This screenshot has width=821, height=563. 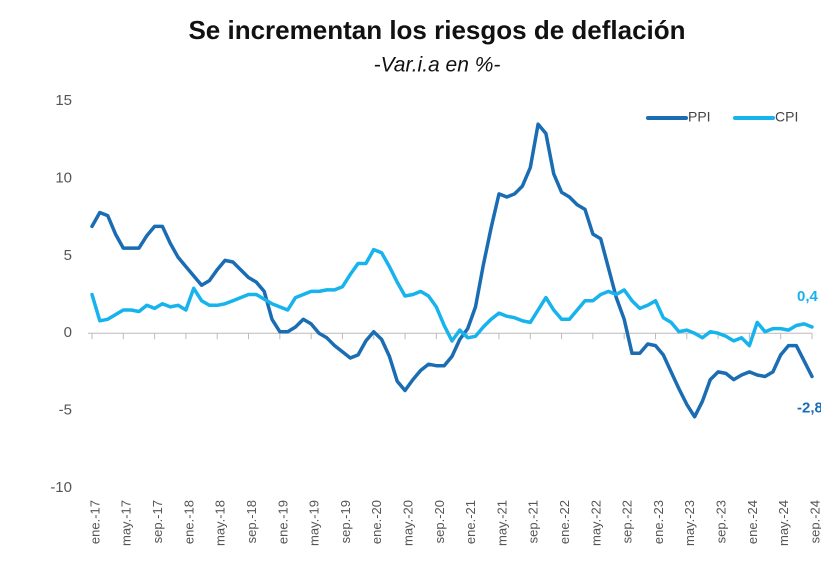 What do you see at coordinates (721, 521) in the screenshot?
I see `x-tick-label: sep.-23` at bounding box center [721, 521].